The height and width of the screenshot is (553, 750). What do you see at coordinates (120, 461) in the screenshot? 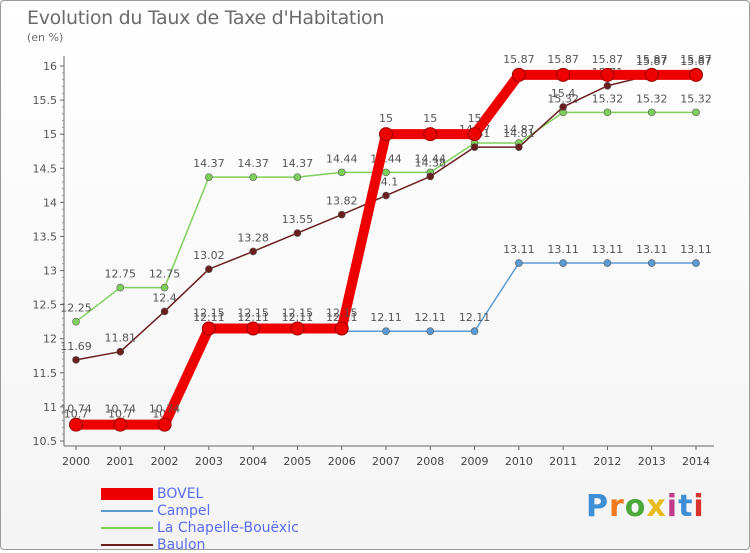
I see `x-tick-label: 2001` at bounding box center [120, 461].